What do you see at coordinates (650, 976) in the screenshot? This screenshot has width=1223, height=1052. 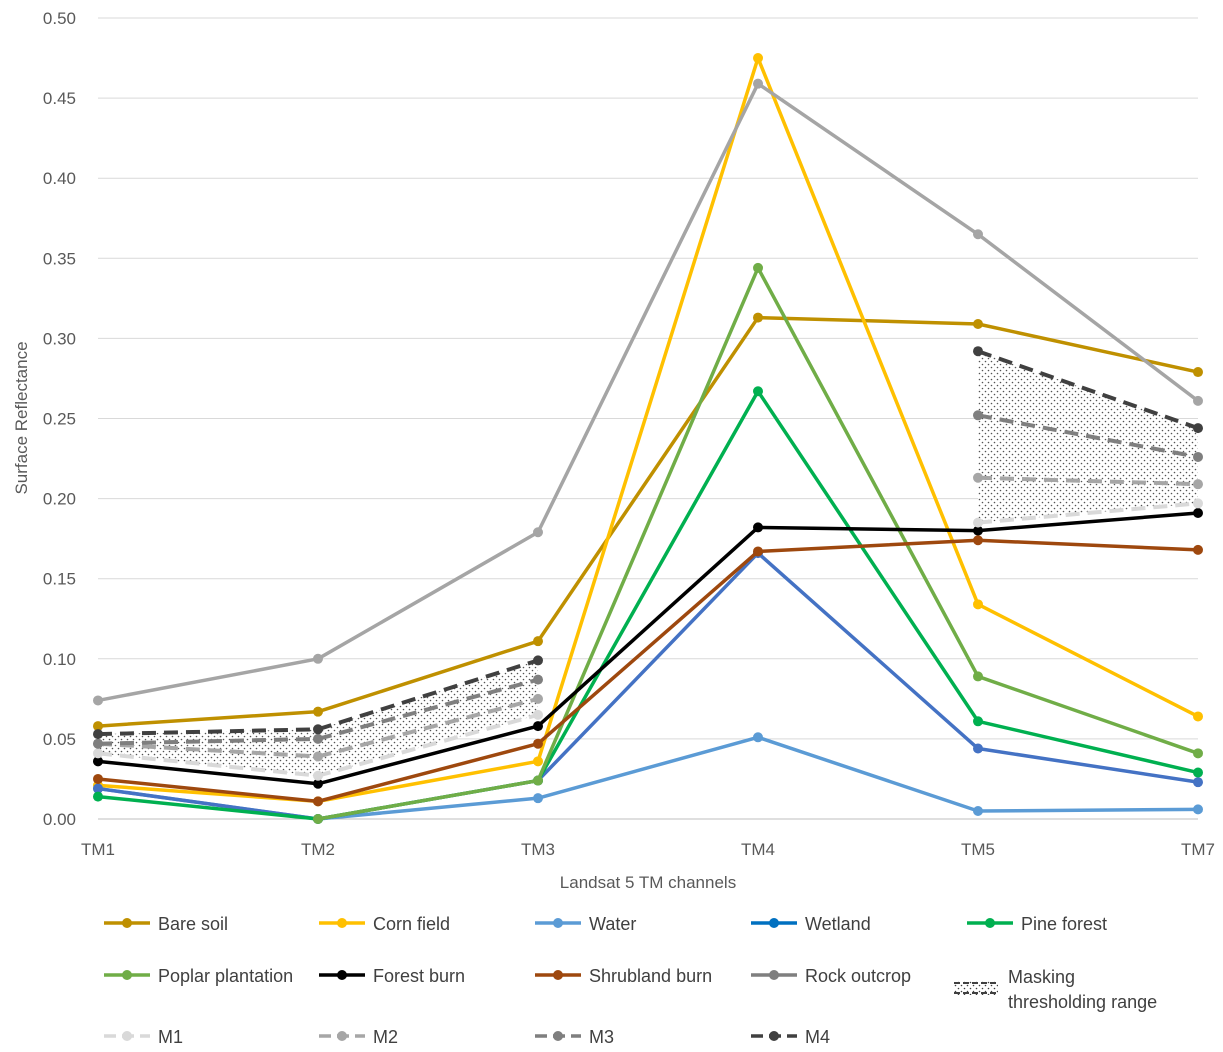 I see `legend-label-shrubland-burn: Shrubland burn` at bounding box center [650, 976].